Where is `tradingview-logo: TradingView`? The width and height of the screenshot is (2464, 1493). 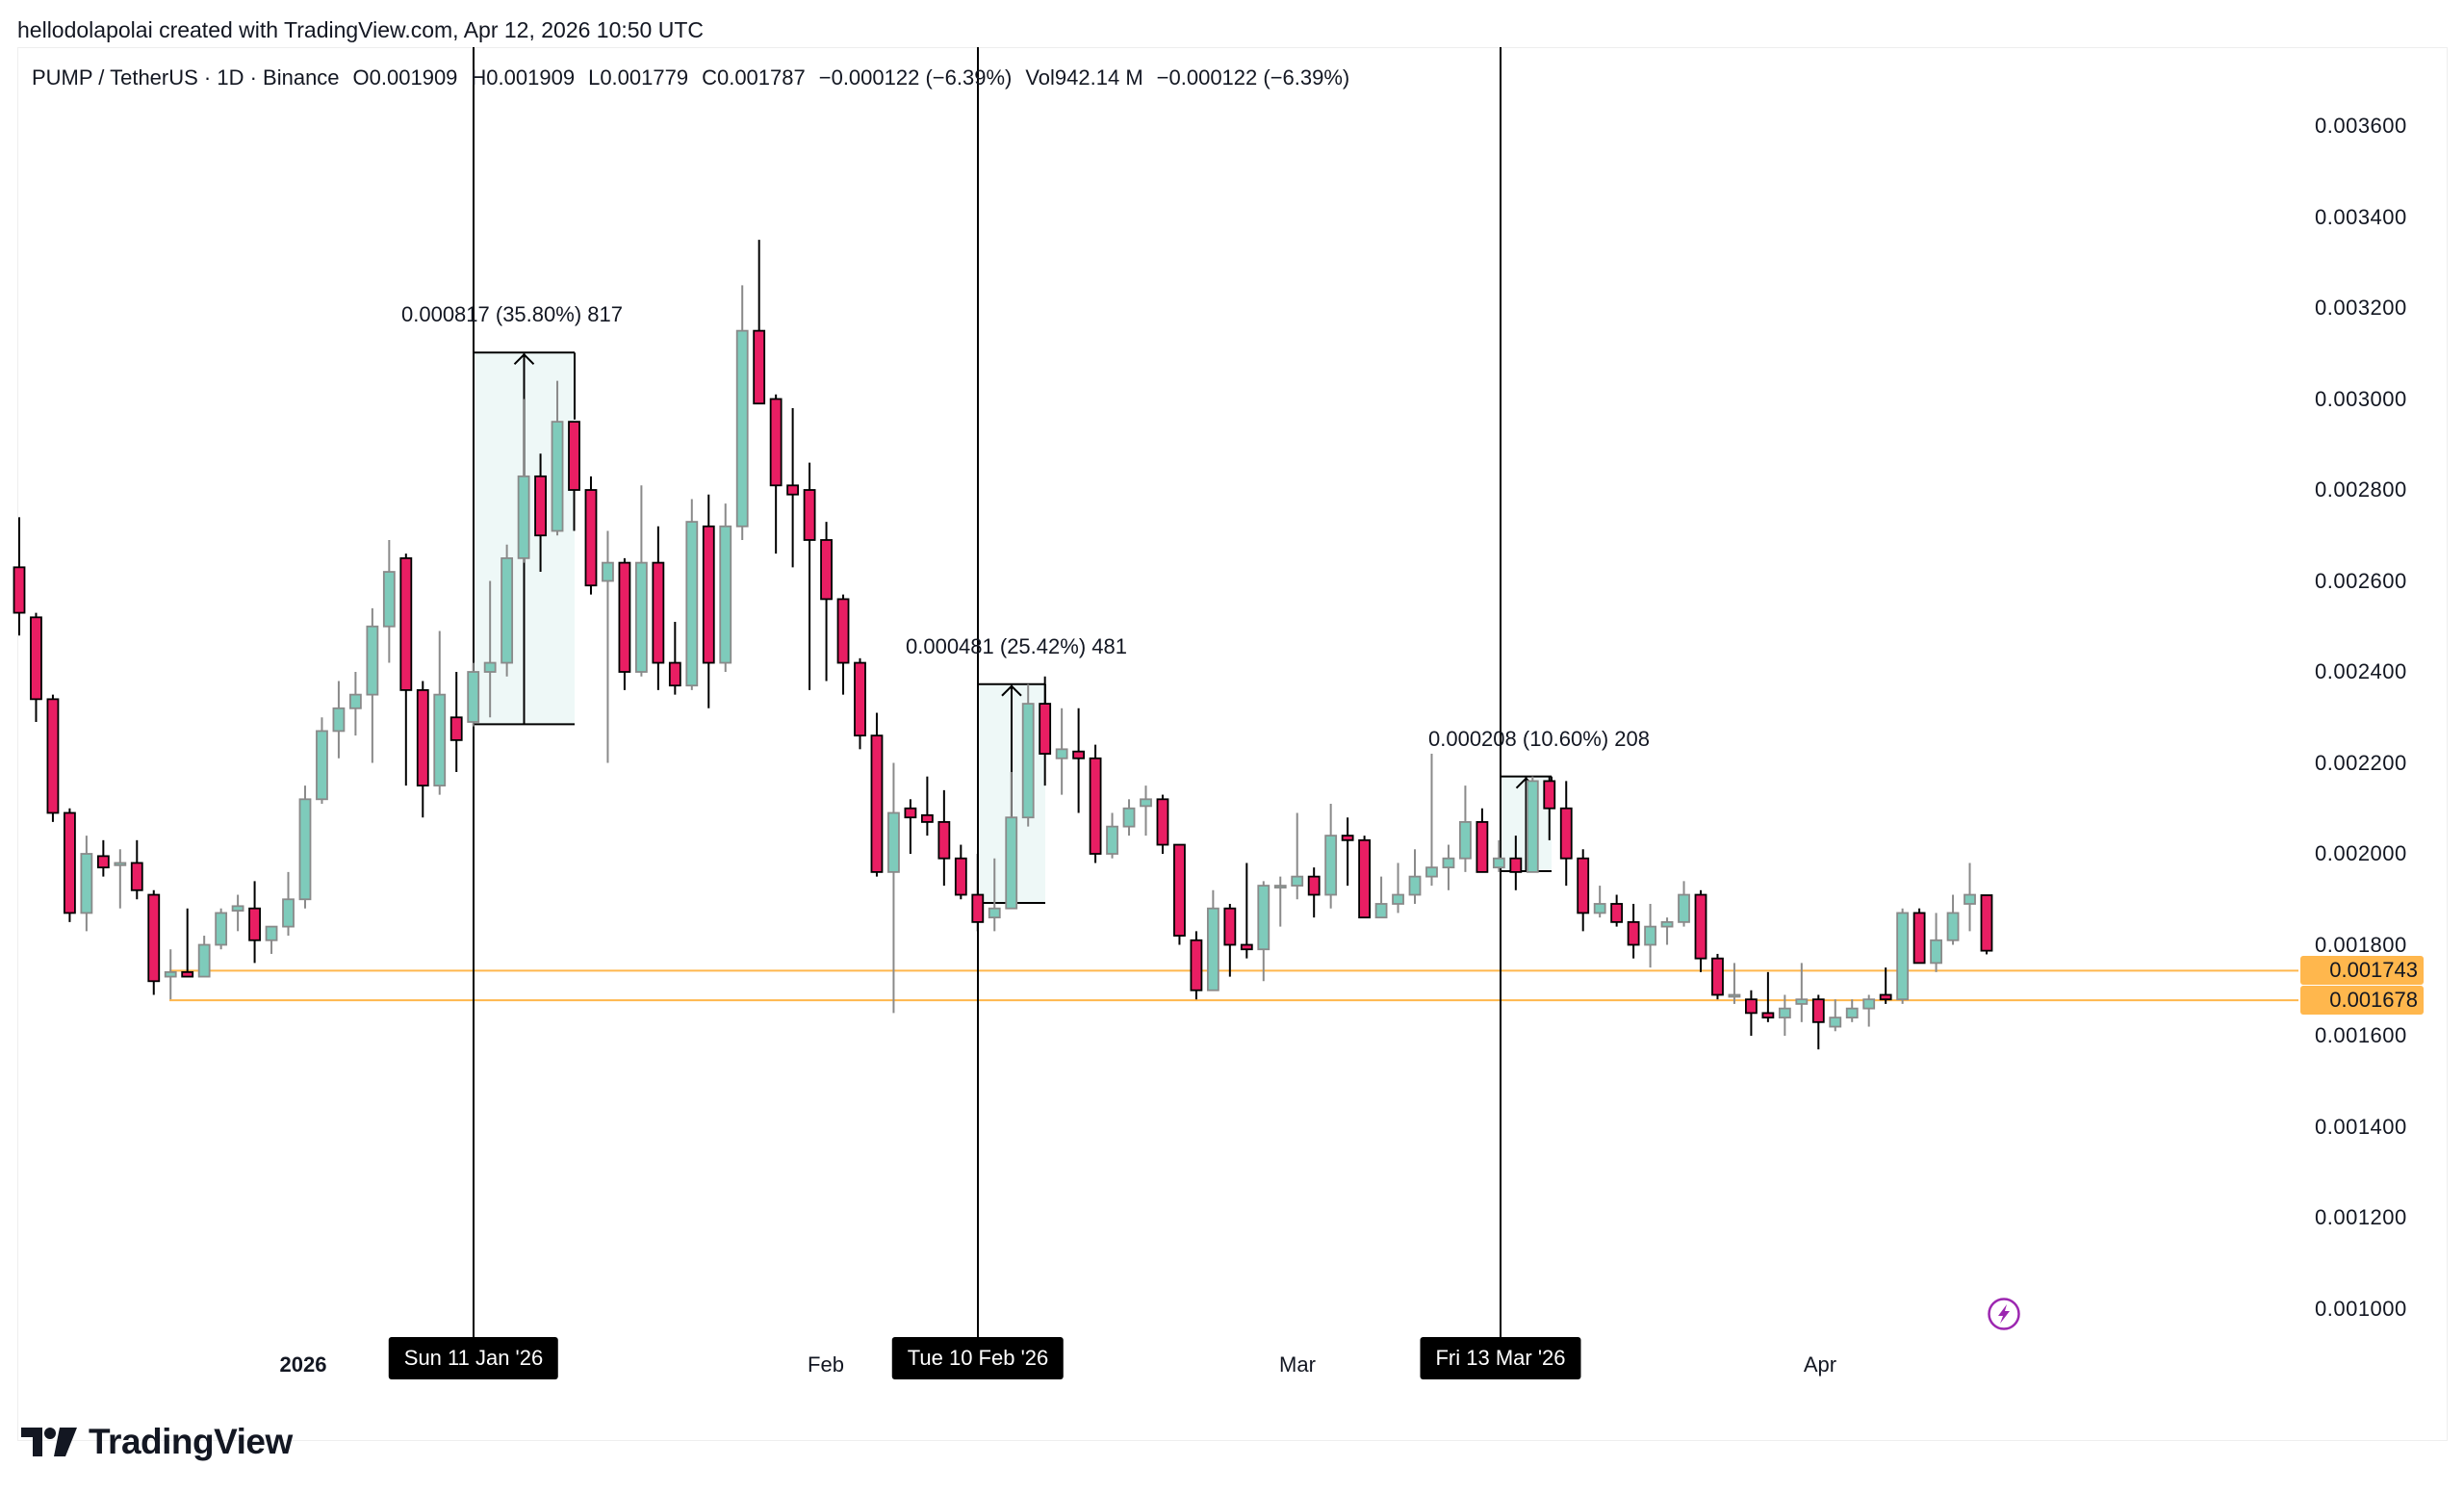 tradingview-logo: TradingView is located at coordinates (157, 1441).